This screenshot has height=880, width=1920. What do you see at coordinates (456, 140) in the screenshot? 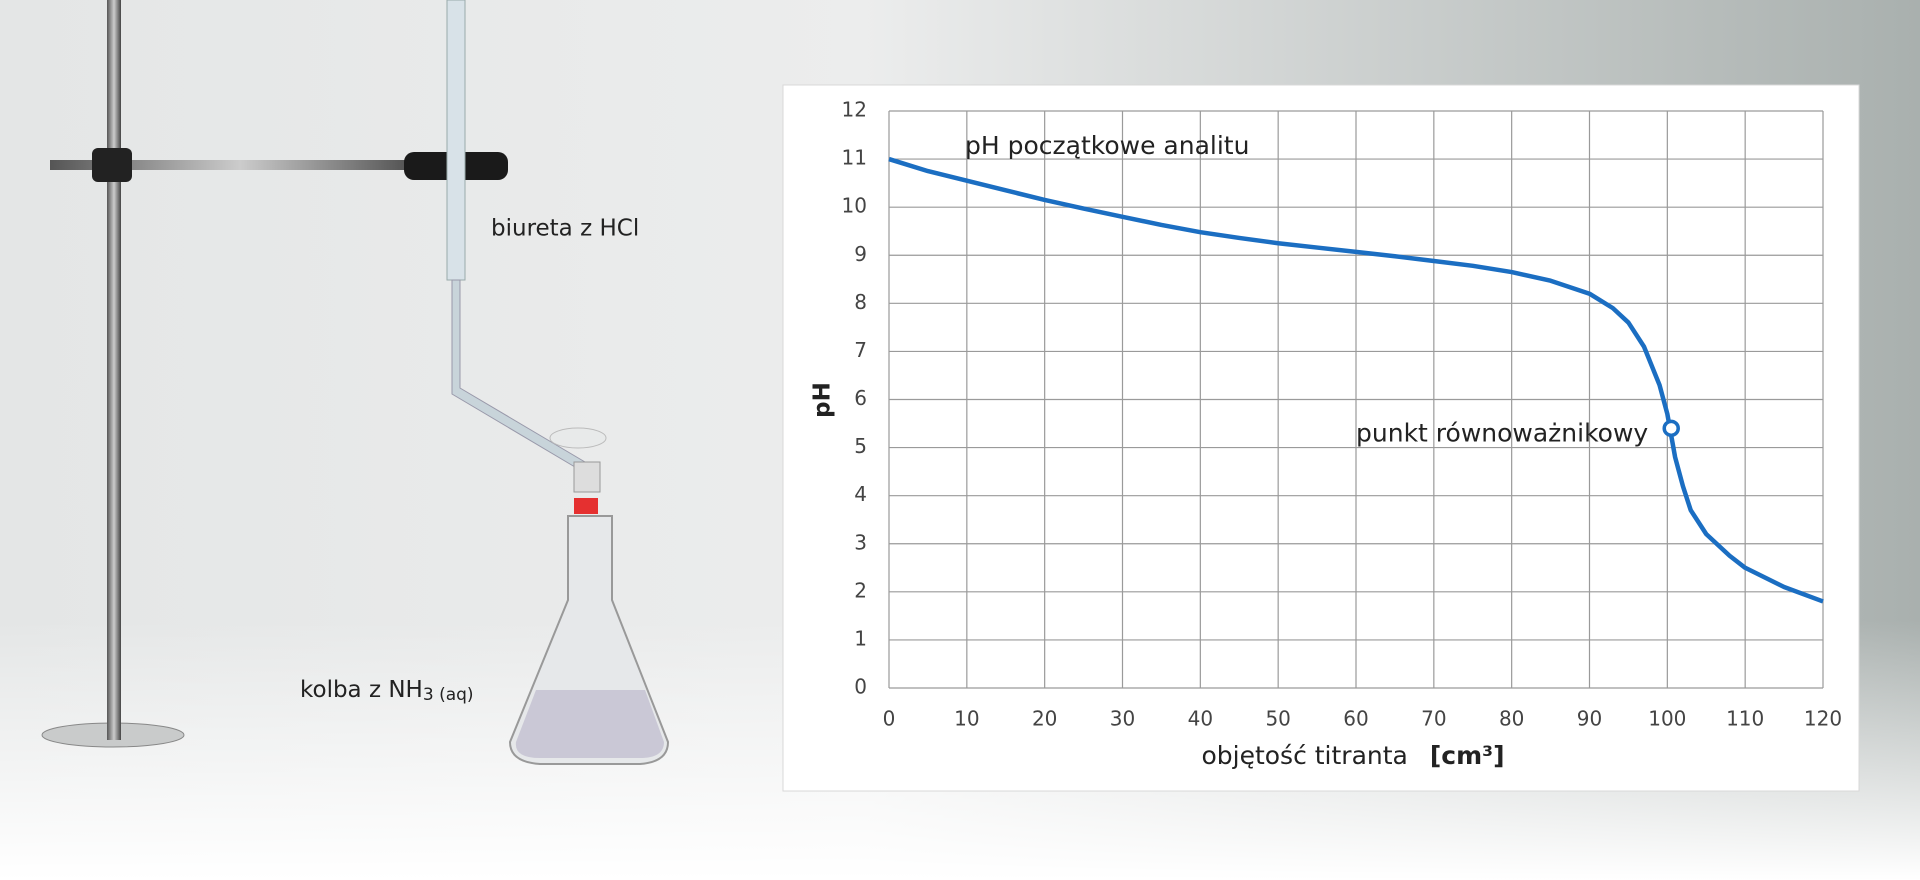
I see `burette` at bounding box center [456, 140].